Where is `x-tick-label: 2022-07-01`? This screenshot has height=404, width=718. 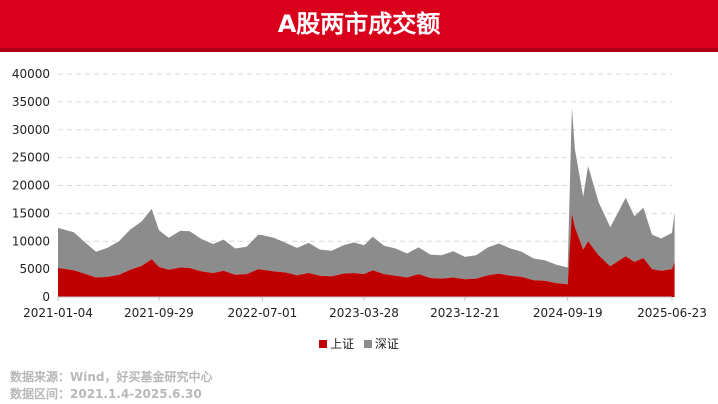 x-tick-label: 2022-07-01 is located at coordinates (263, 313).